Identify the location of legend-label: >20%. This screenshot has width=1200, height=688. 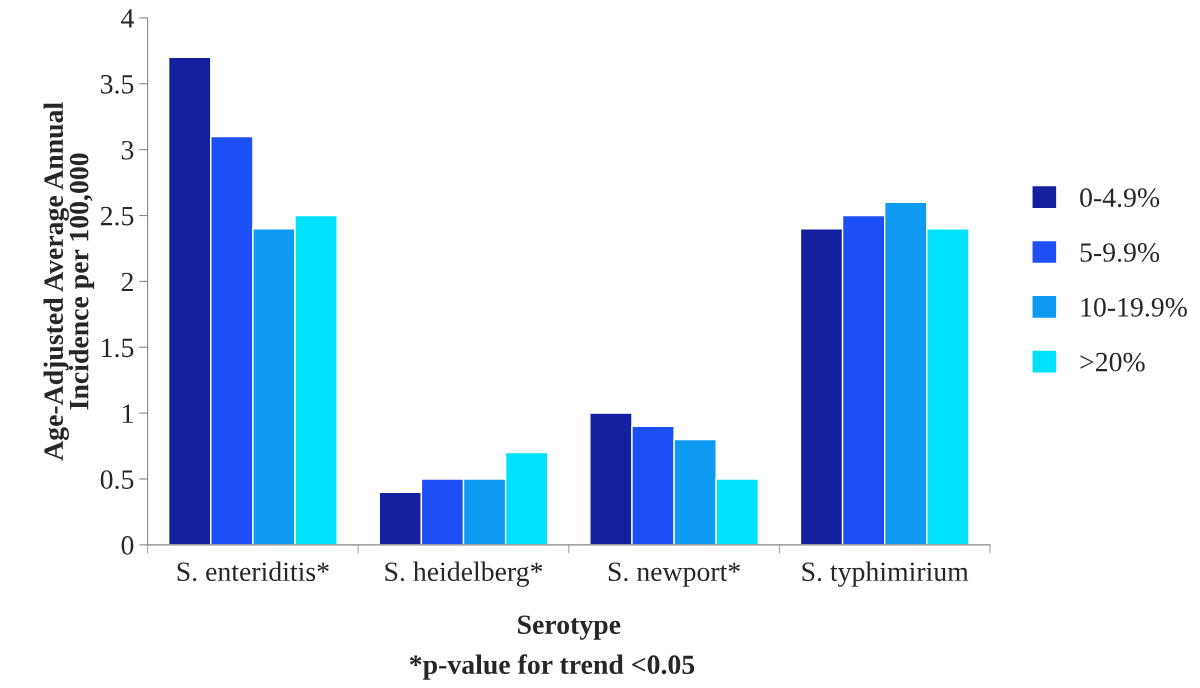
(1112, 362).